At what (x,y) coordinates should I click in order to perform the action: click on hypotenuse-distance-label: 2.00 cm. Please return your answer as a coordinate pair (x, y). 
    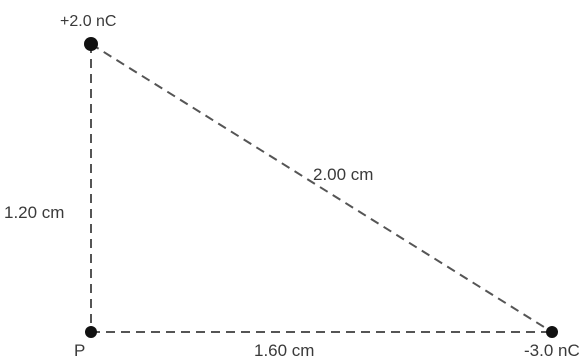
    Looking at the image, I should click on (343, 174).